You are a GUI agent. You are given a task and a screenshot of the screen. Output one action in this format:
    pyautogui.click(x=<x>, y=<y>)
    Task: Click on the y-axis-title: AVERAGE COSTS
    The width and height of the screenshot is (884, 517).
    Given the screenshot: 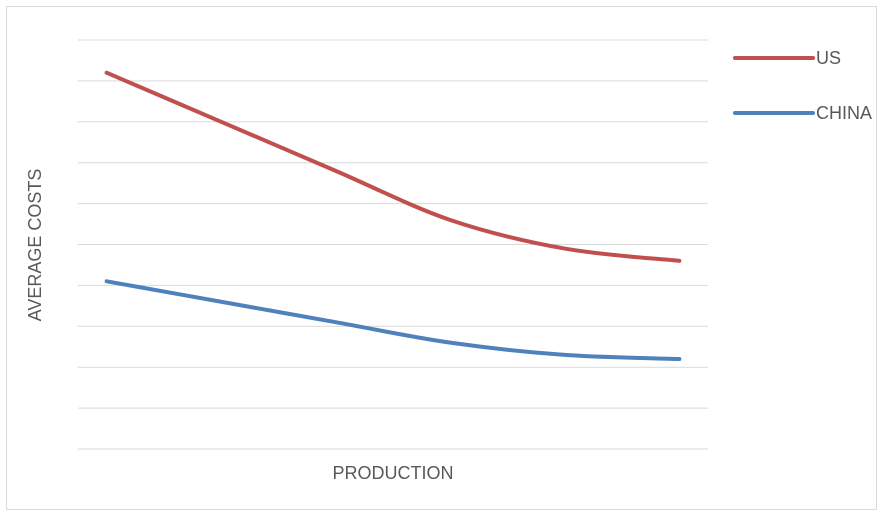 What is the action you would take?
    pyautogui.click(x=35, y=245)
    